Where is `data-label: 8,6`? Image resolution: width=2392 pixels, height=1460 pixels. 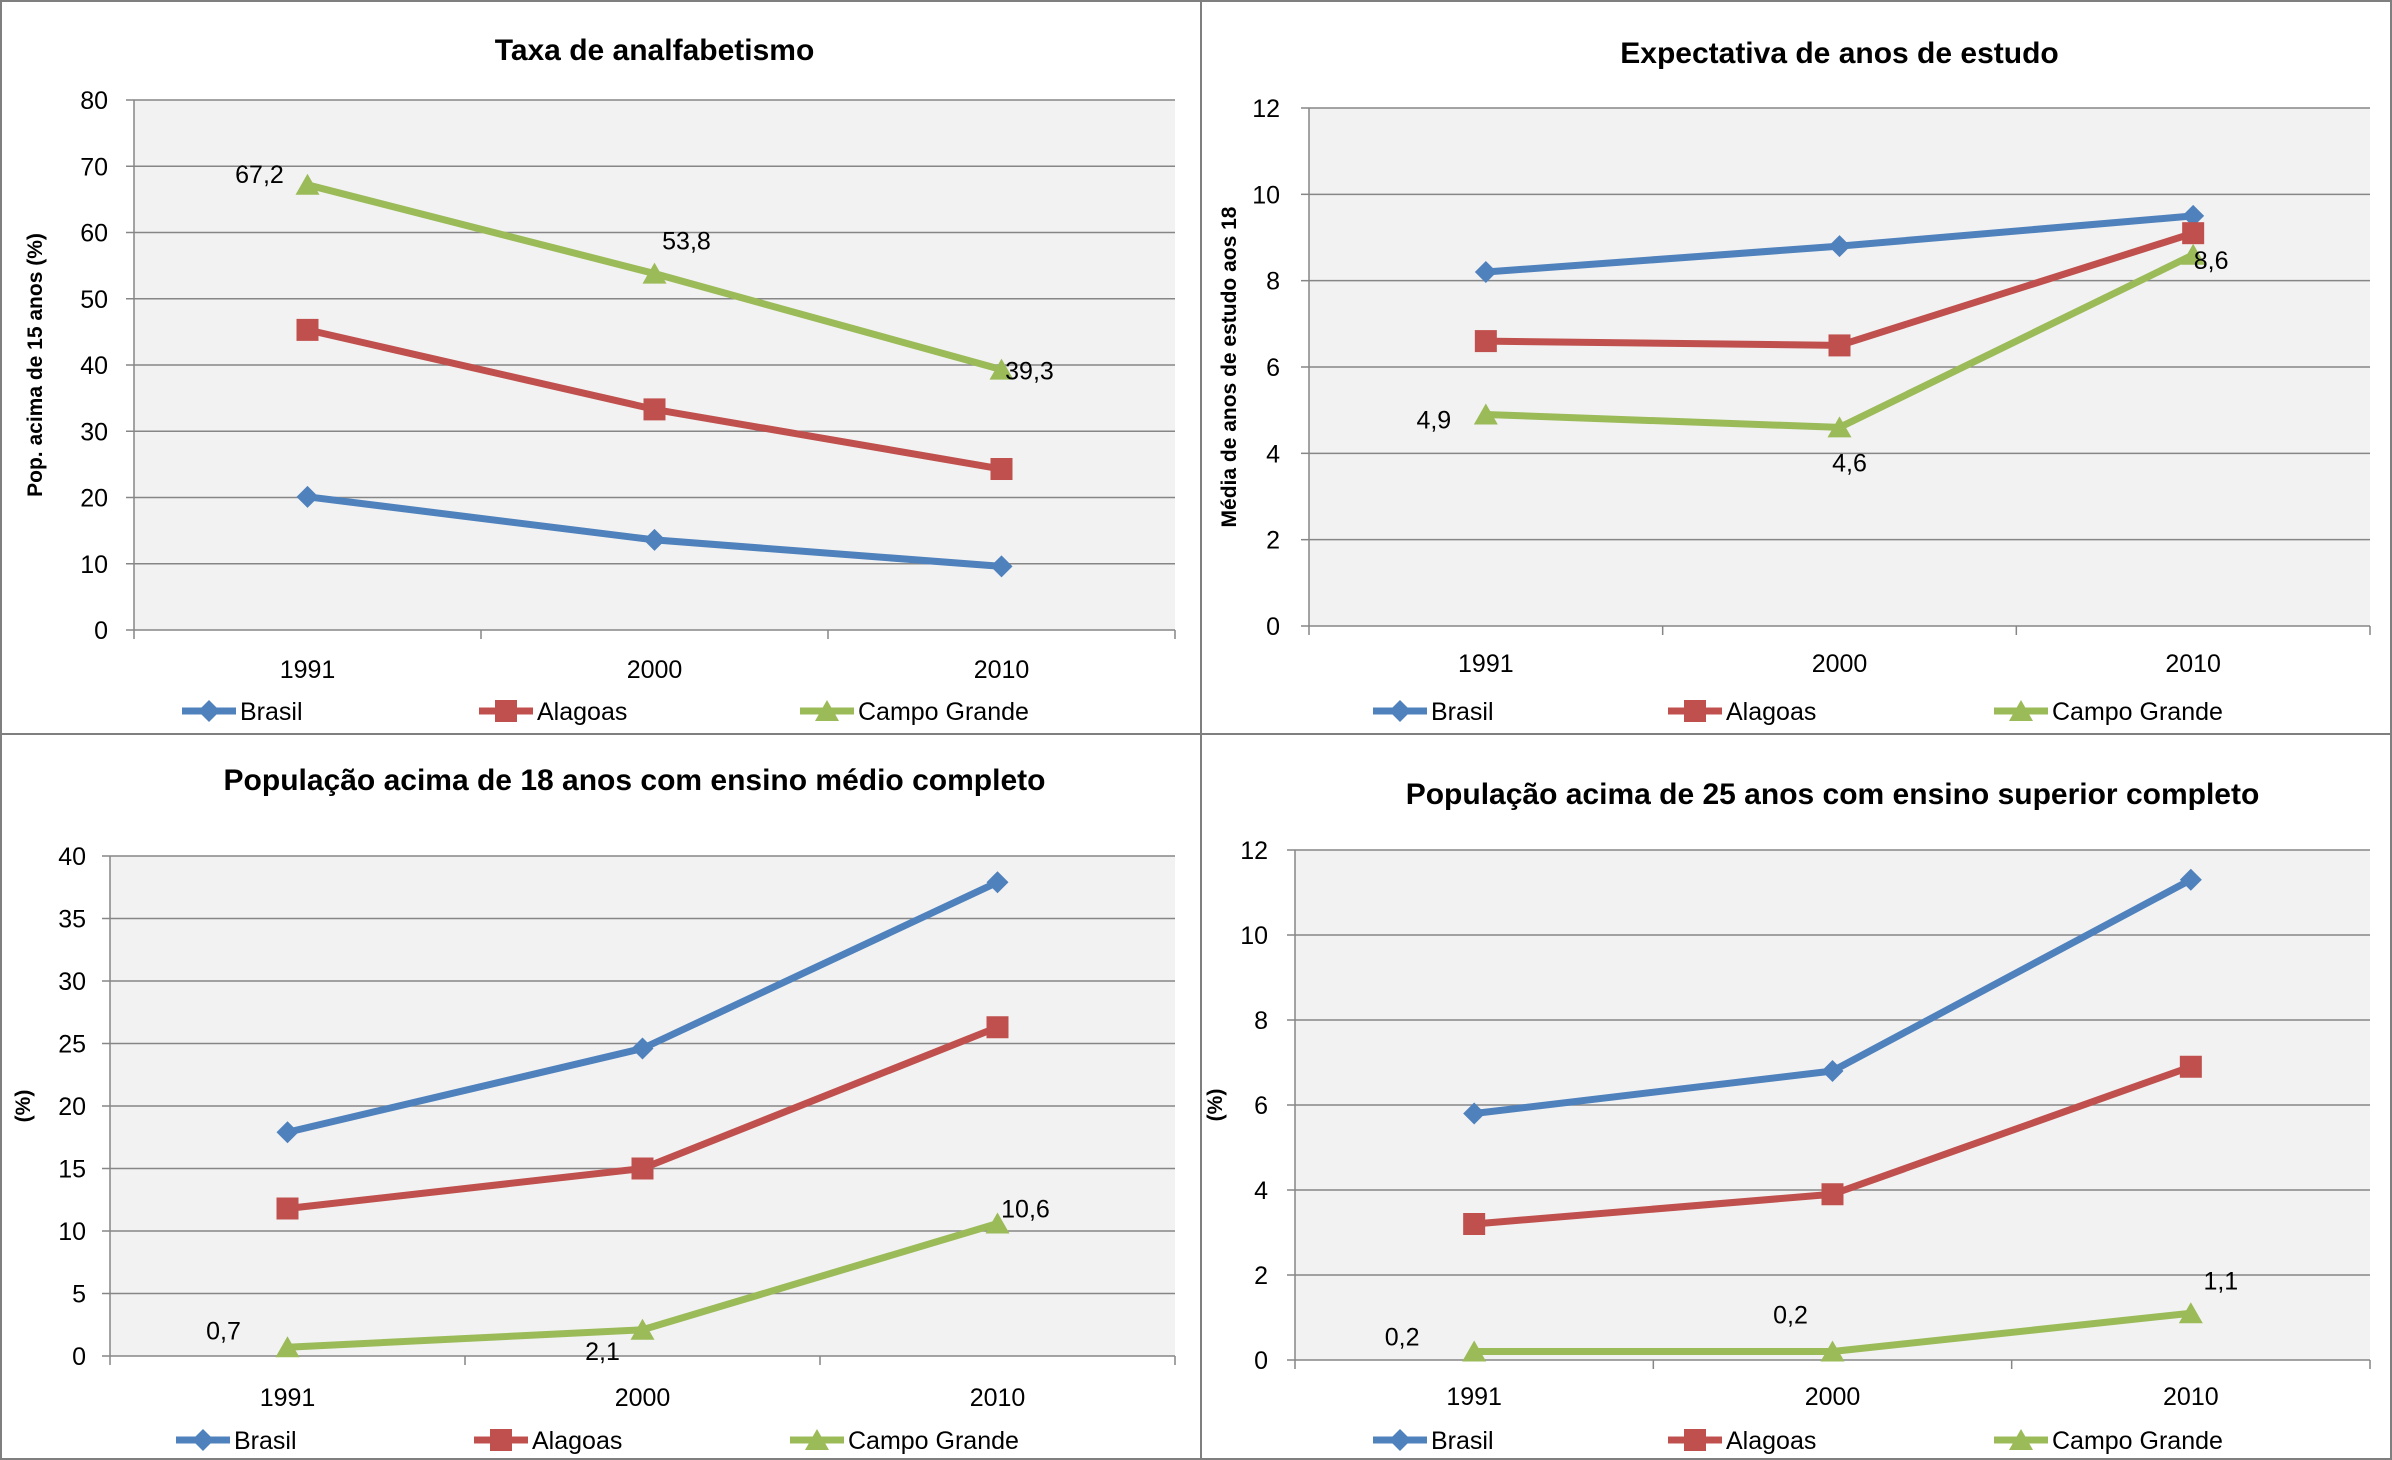 data-label: 8,6 is located at coordinates (2211, 261).